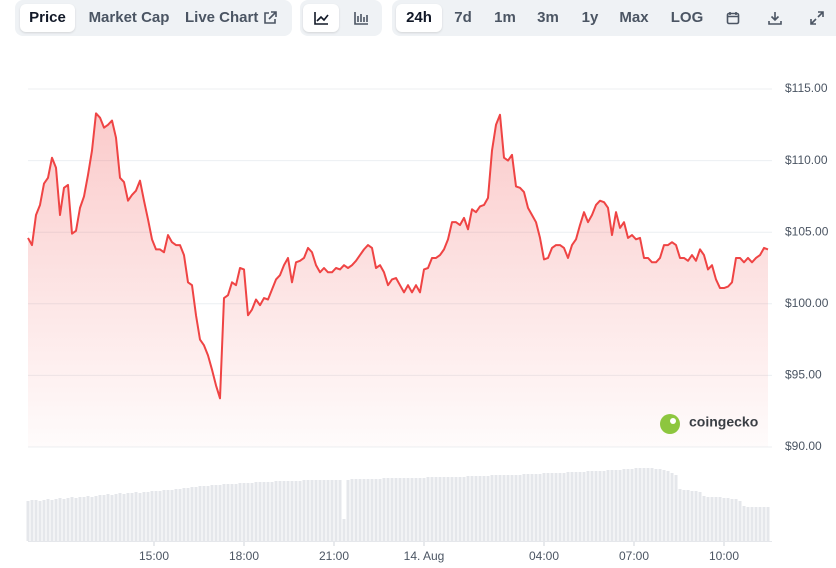 The image size is (836, 568). Describe the element at coordinates (334, 556) in the screenshot. I see `x-tick-label: 21:00` at that location.